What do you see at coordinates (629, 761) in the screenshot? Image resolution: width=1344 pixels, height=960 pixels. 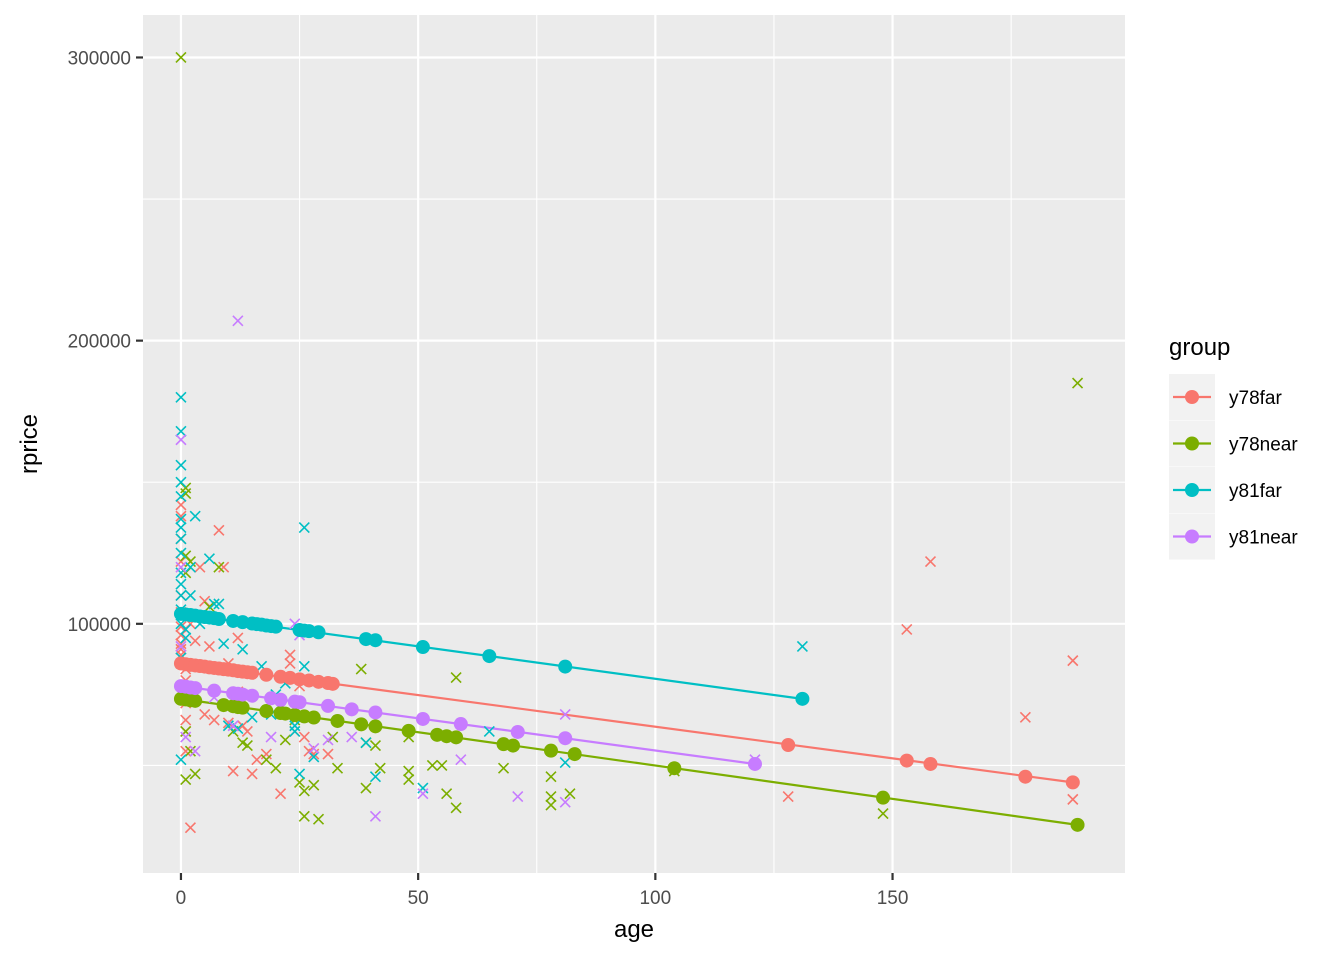 I see `fit-line-y78near` at bounding box center [629, 761].